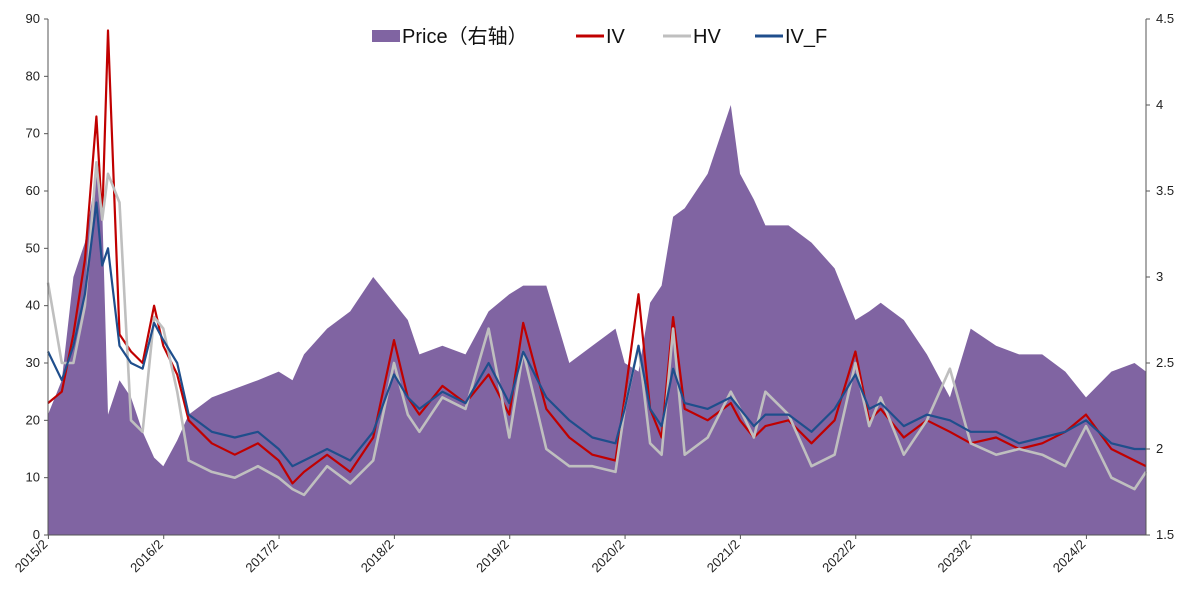 This screenshot has width=1200, height=594. Describe the element at coordinates (1165, 190) in the screenshot. I see `right-tick-label: 3.5` at that location.